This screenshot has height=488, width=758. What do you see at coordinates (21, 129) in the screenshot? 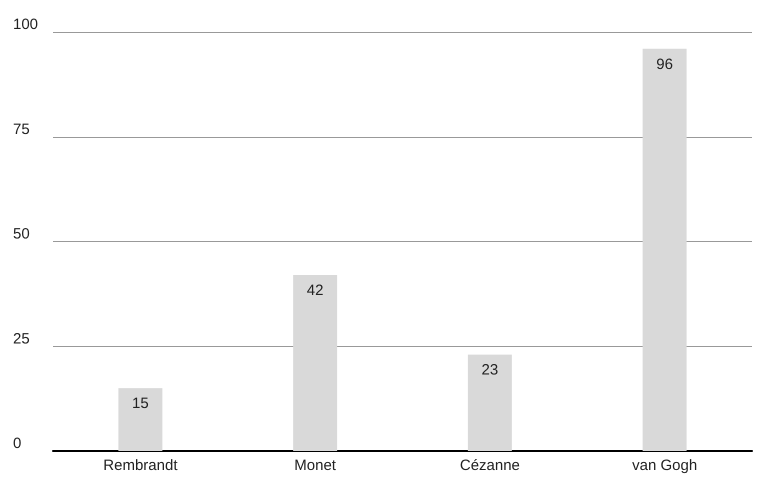
I see `y-tick-label: 75` at bounding box center [21, 129].